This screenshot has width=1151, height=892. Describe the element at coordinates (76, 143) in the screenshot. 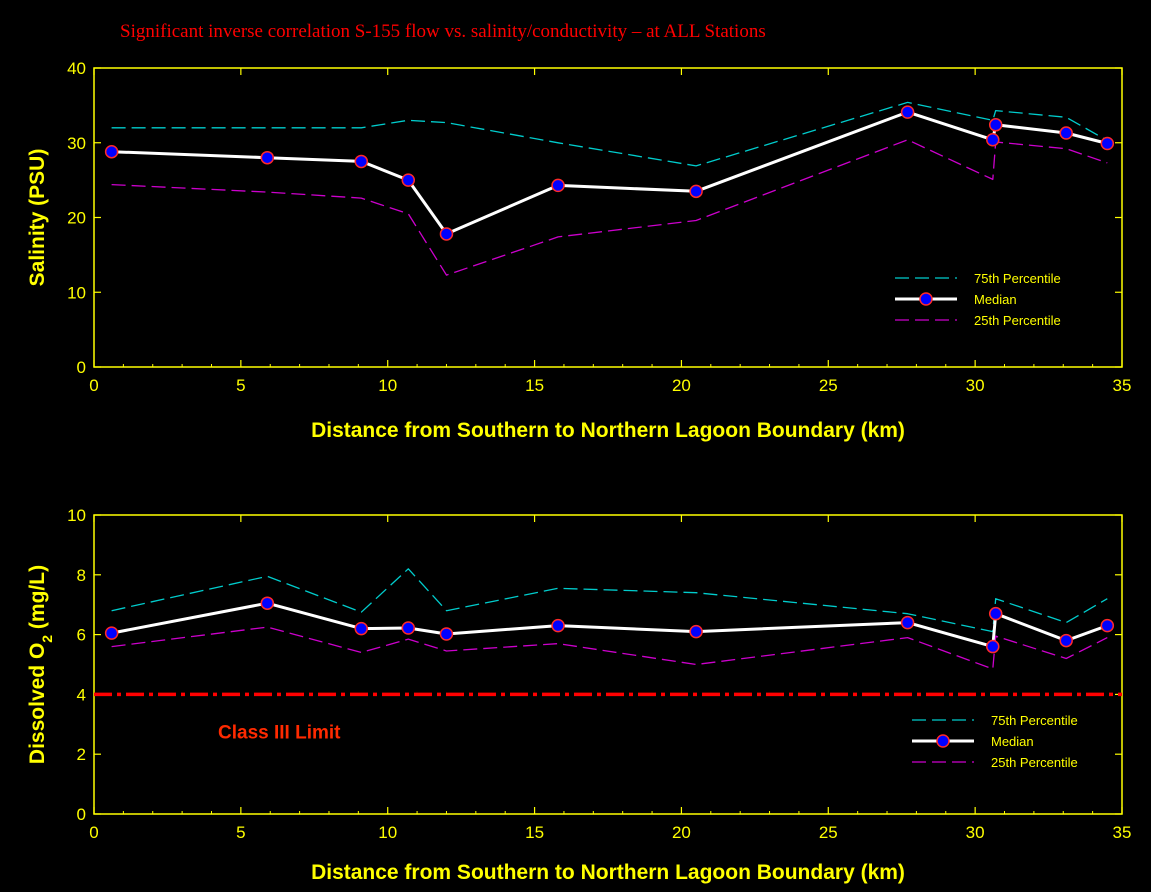

I see `y-tick-label: 30` at that location.